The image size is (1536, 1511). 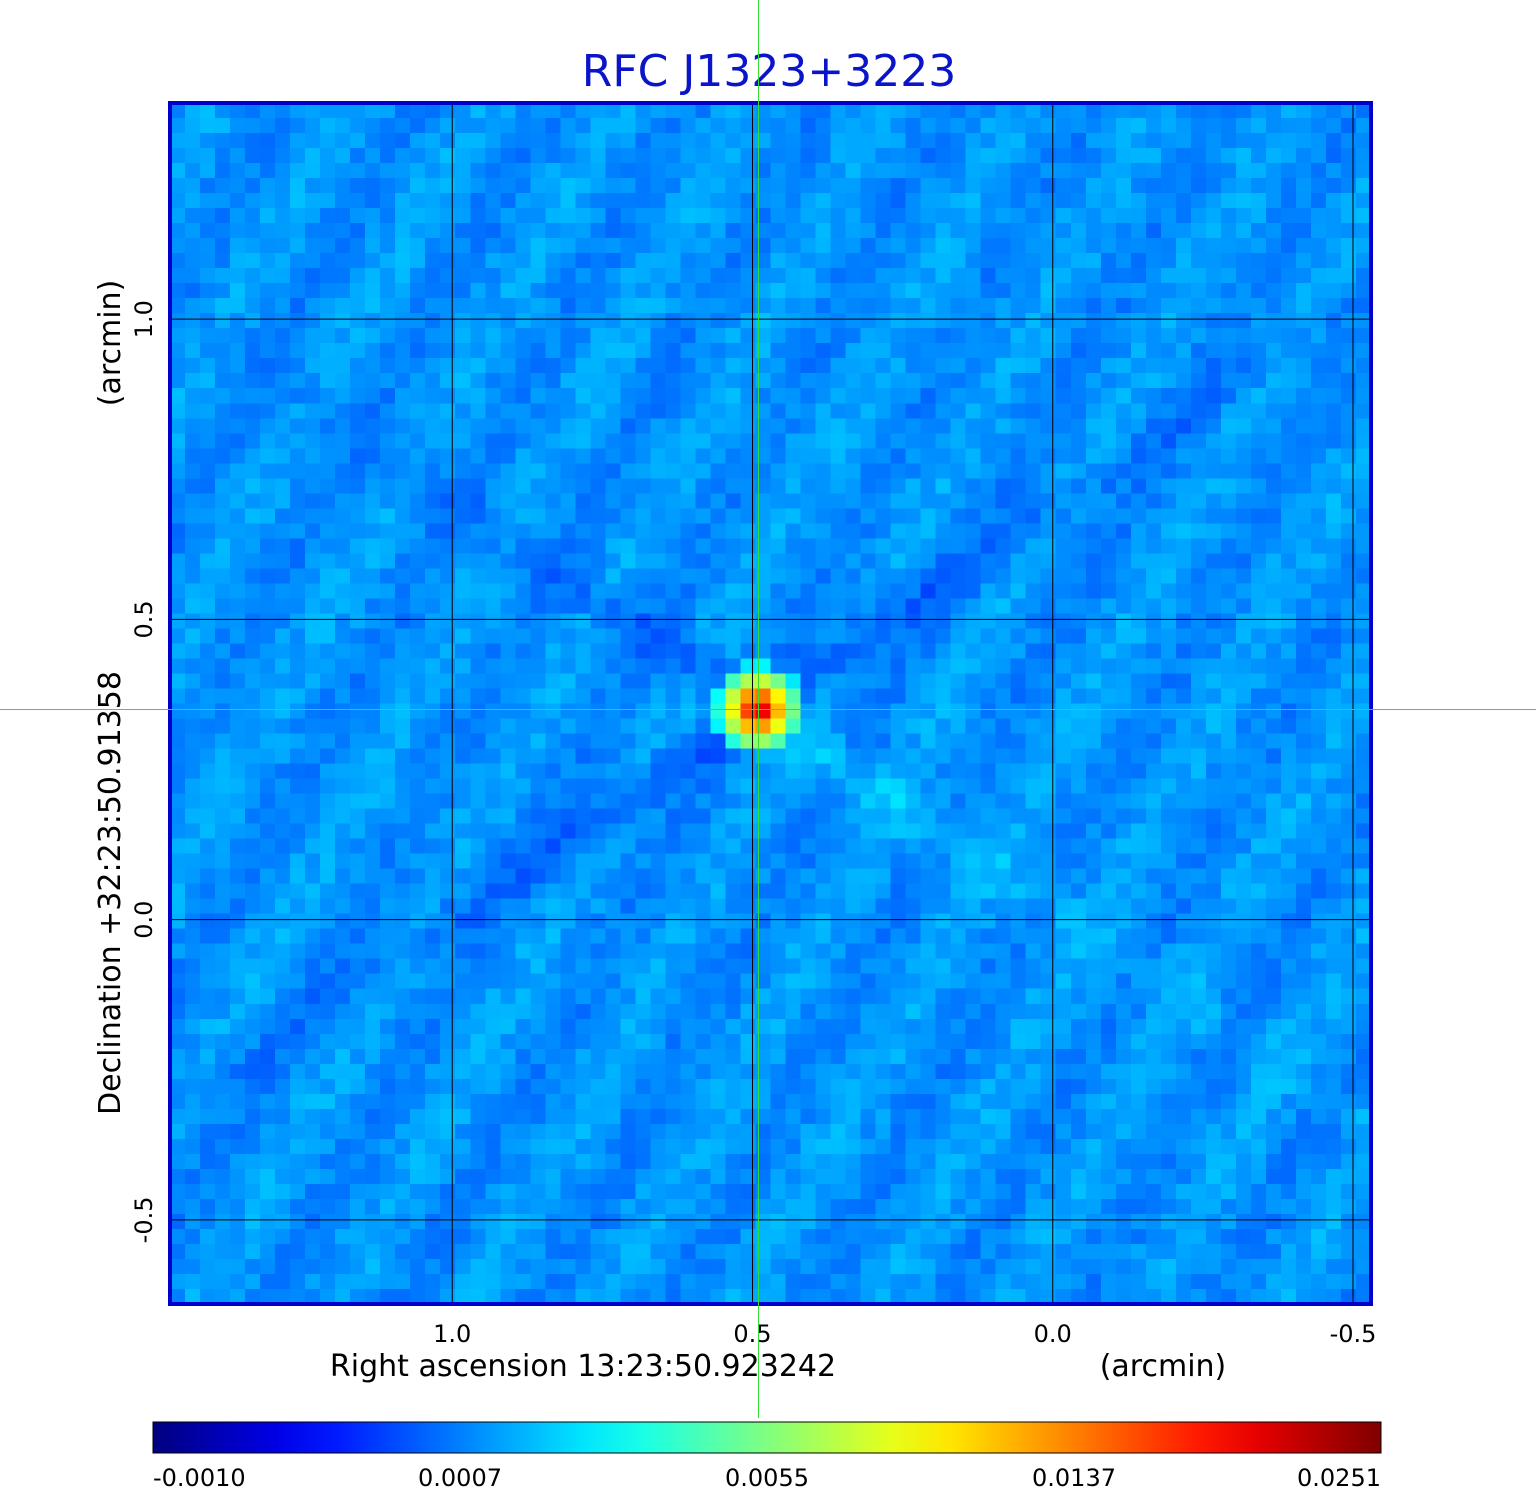 I want to click on x-tick-label: -0.5, so click(x=1353, y=1334).